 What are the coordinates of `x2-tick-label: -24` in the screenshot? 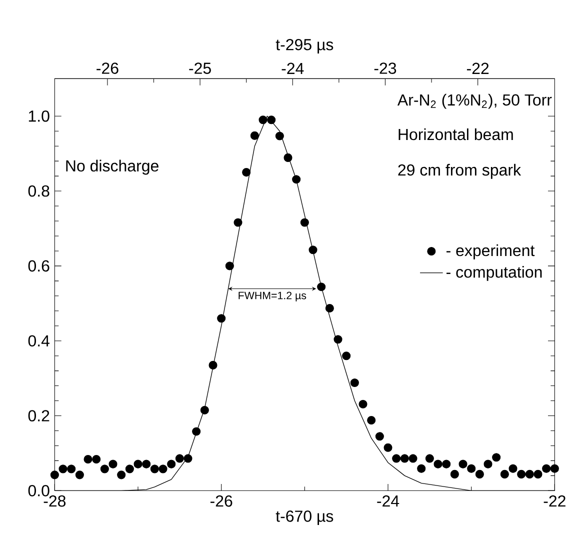 It's located at (293, 68).